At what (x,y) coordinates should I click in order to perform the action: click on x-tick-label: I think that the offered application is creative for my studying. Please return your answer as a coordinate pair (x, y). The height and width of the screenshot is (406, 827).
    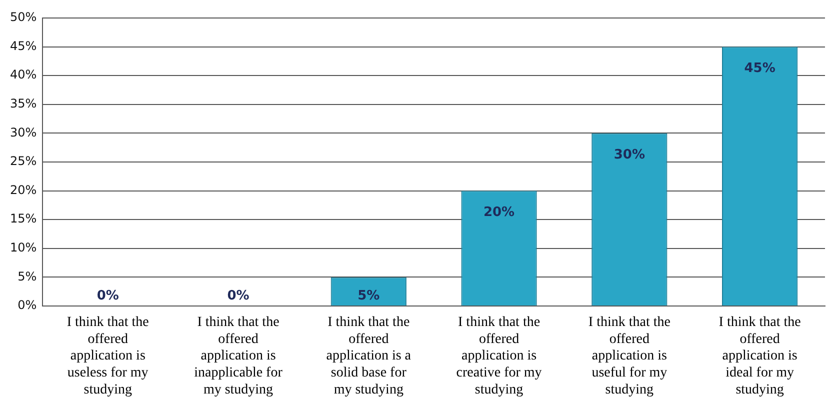
    Looking at the image, I should click on (499, 356).